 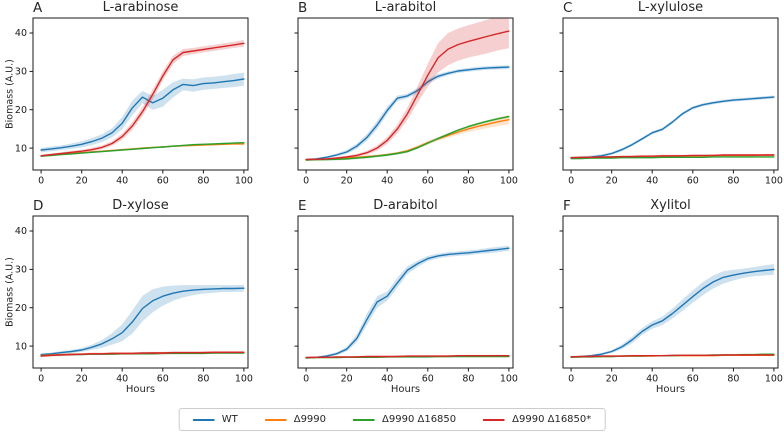 What do you see at coordinates (38, 206) in the screenshot?
I see `panel-letter-d: D` at bounding box center [38, 206].